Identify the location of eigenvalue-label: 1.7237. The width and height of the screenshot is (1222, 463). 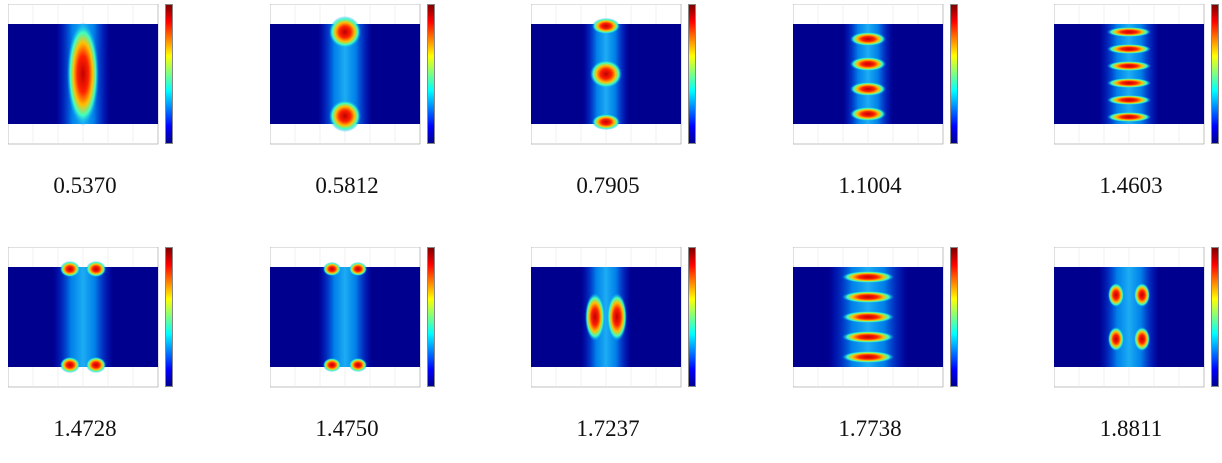
(608, 428).